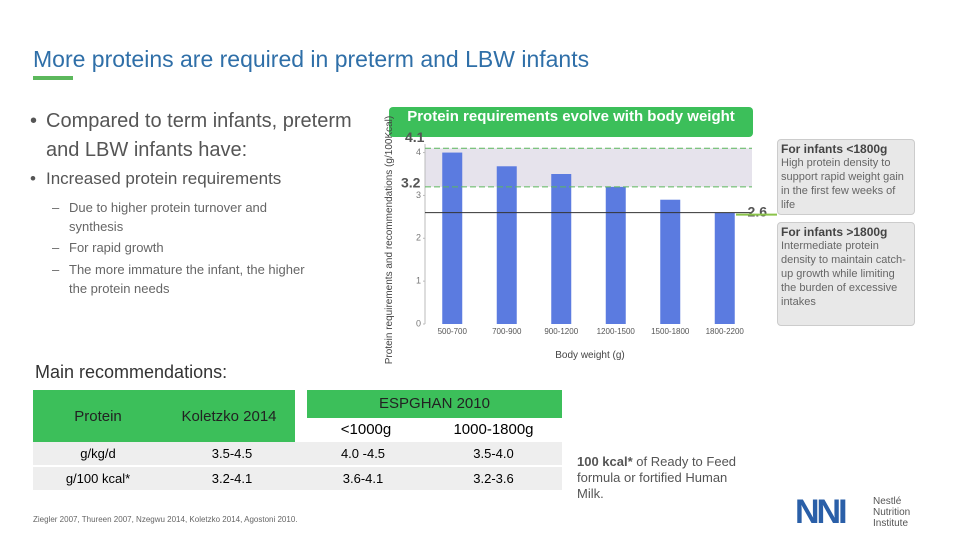  What do you see at coordinates (616, 331) in the screenshot?
I see `x-tick-label: 1200-1500` at bounding box center [616, 331].